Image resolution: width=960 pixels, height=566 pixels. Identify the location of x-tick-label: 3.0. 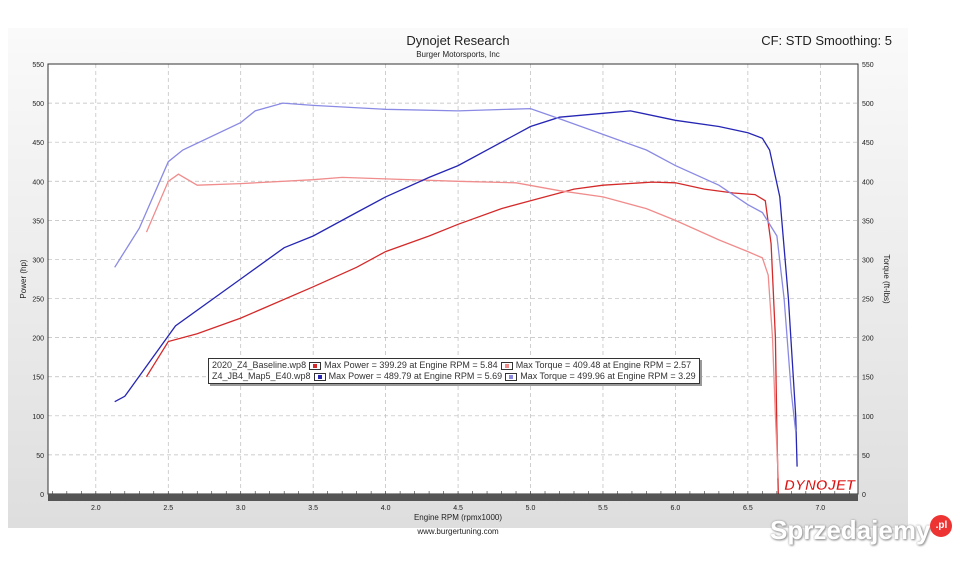
(241, 508).